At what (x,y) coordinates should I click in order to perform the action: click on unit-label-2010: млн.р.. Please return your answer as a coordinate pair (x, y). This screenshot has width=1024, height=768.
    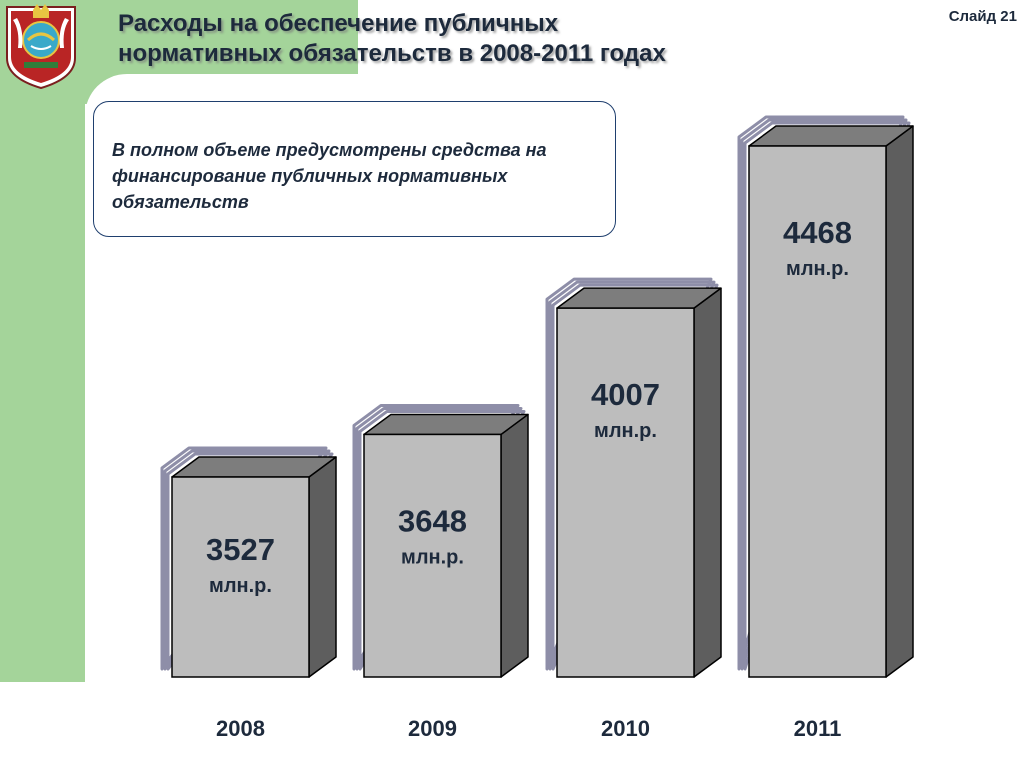
    Looking at the image, I should click on (625, 431).